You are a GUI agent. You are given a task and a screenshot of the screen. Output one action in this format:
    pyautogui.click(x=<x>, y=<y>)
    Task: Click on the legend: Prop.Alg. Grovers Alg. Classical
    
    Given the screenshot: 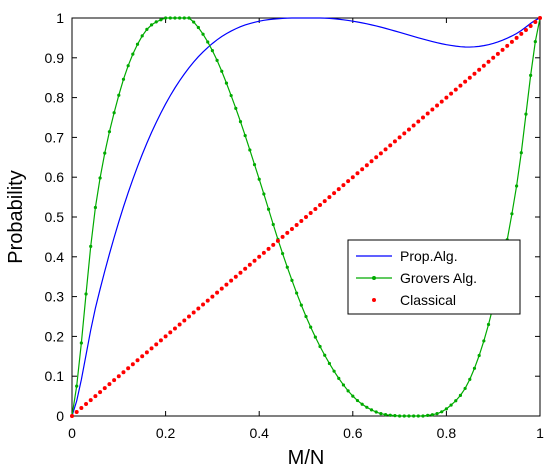 What is the action you would take?
    pyautogui.click(x=434, y=277)
    